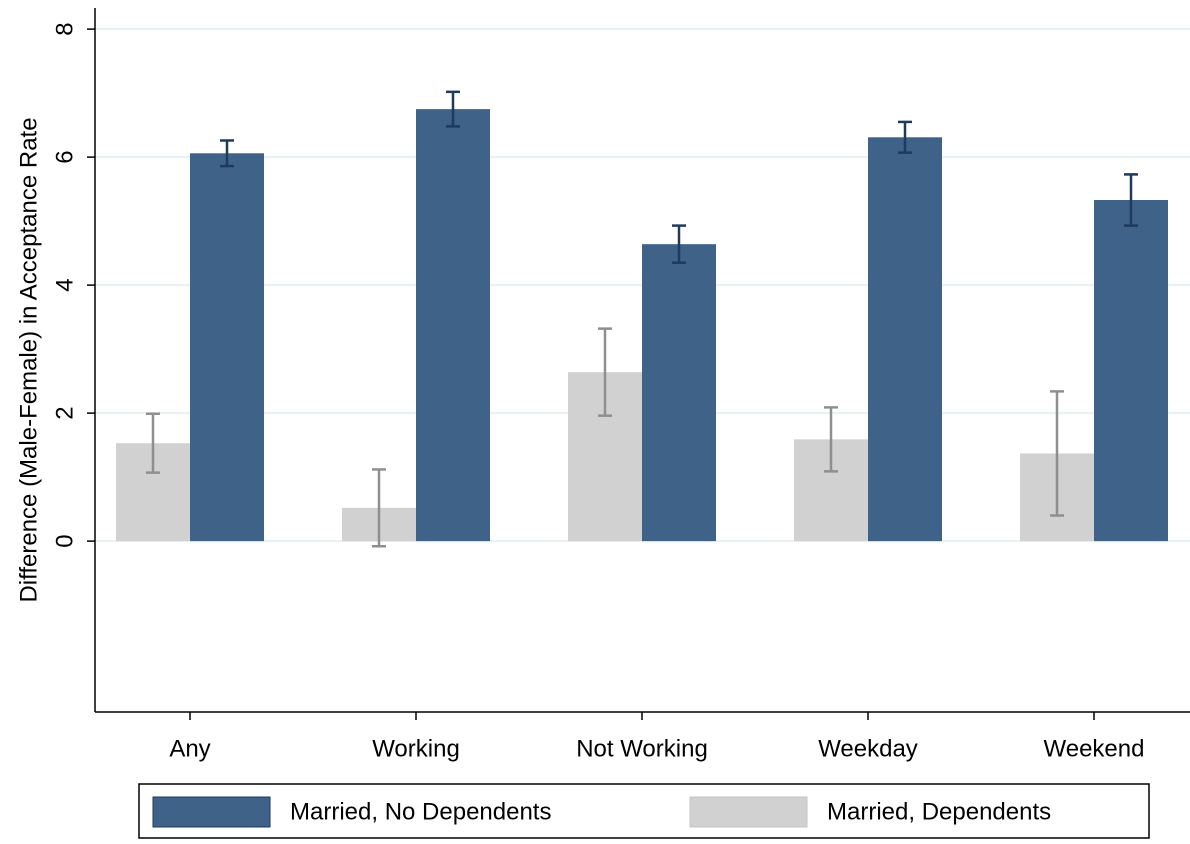  What do you see at coordinates (64, 284) in the screenshot?
I see `y-tick-label: 4` at bounding box center [64, 284].